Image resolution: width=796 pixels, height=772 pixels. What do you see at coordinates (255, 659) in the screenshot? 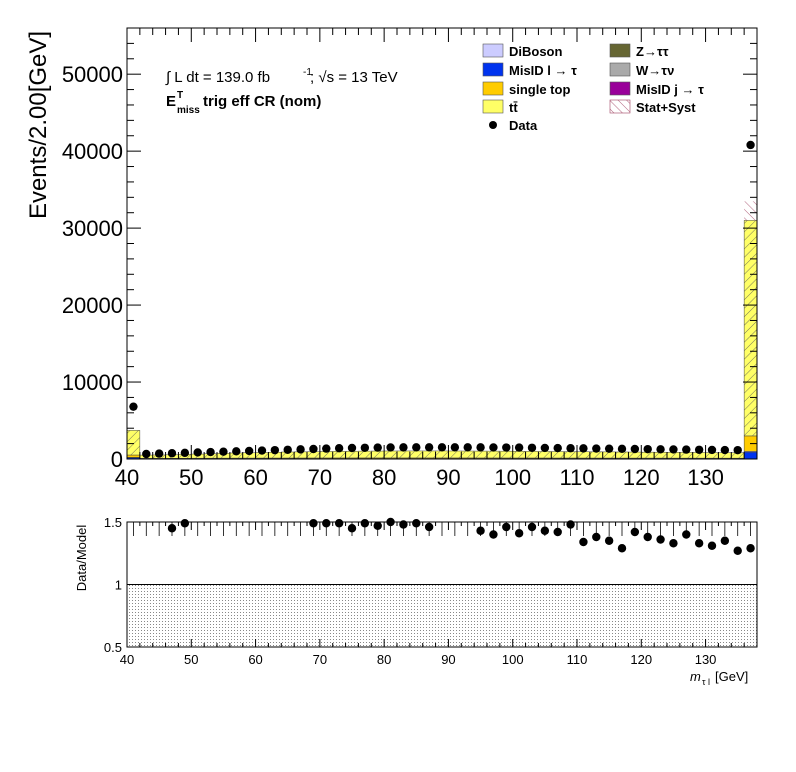
I see `ratio-x-tick-label-60: 60` at bounding box center [255, 659].